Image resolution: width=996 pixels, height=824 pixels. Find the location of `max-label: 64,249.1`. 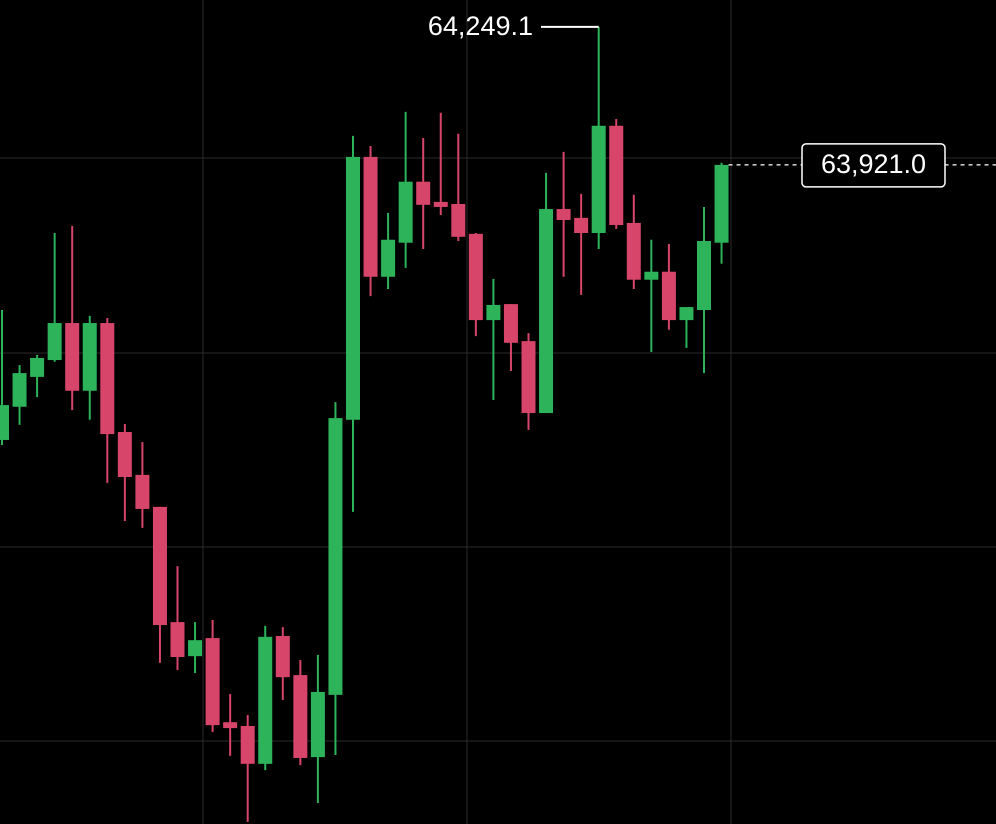

max-label: 64,249.1 is located at coordinates (480, 26).